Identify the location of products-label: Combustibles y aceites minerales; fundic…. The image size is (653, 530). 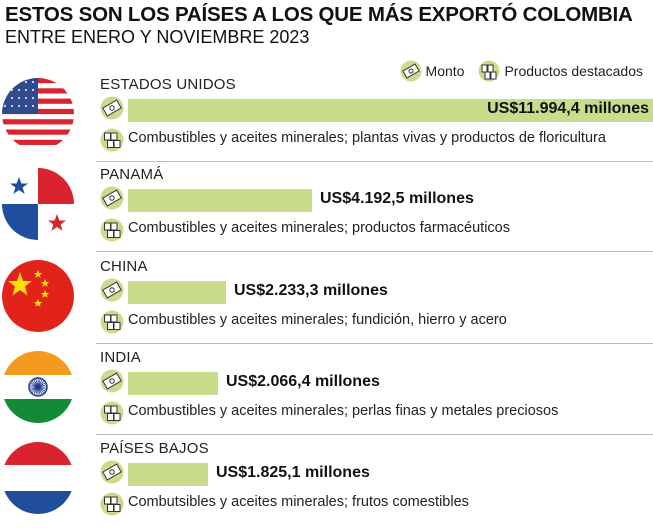
(317, 320).